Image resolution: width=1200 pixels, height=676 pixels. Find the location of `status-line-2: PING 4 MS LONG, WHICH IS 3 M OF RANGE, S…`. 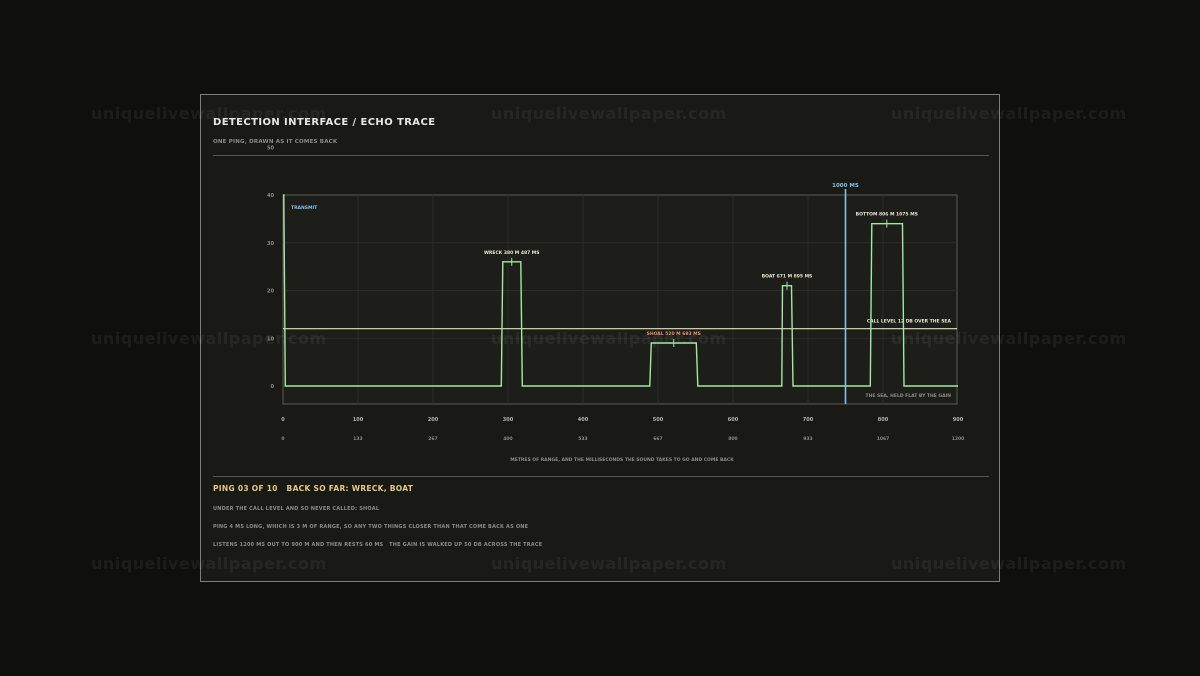

status-line-2: PING 4 MS LONG, WHICH IS 3 M OF RANGE, S… is located at coordinates (371, 527).